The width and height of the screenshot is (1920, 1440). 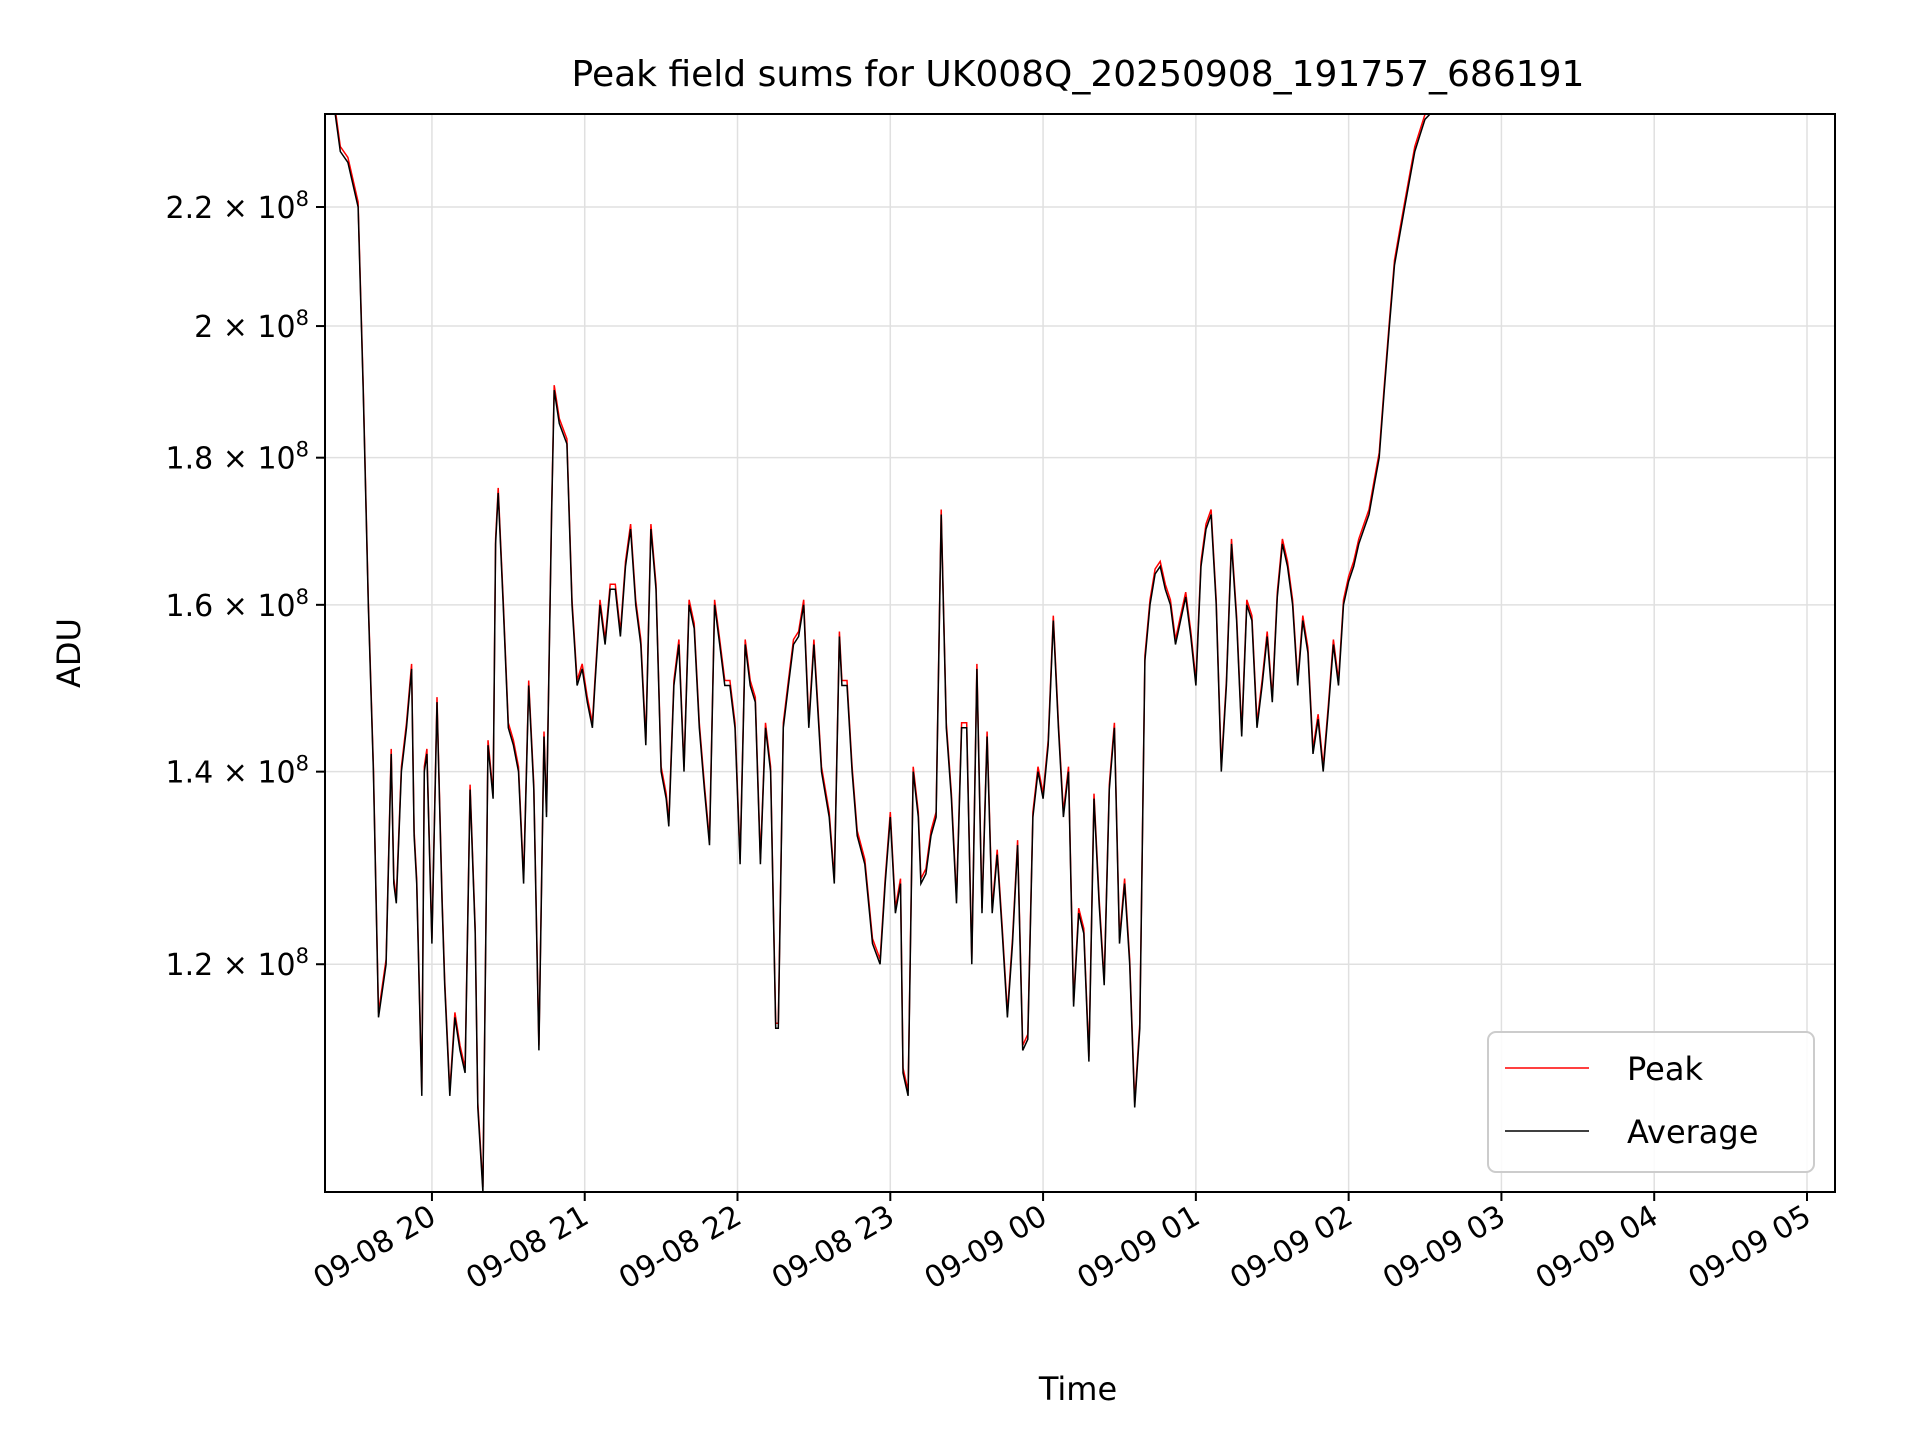 What do you see at coordinates (231, 773) in the screenshot?
I see `y-tick-mantissa: 1.4 × 10` at bounding box center [231, 773].